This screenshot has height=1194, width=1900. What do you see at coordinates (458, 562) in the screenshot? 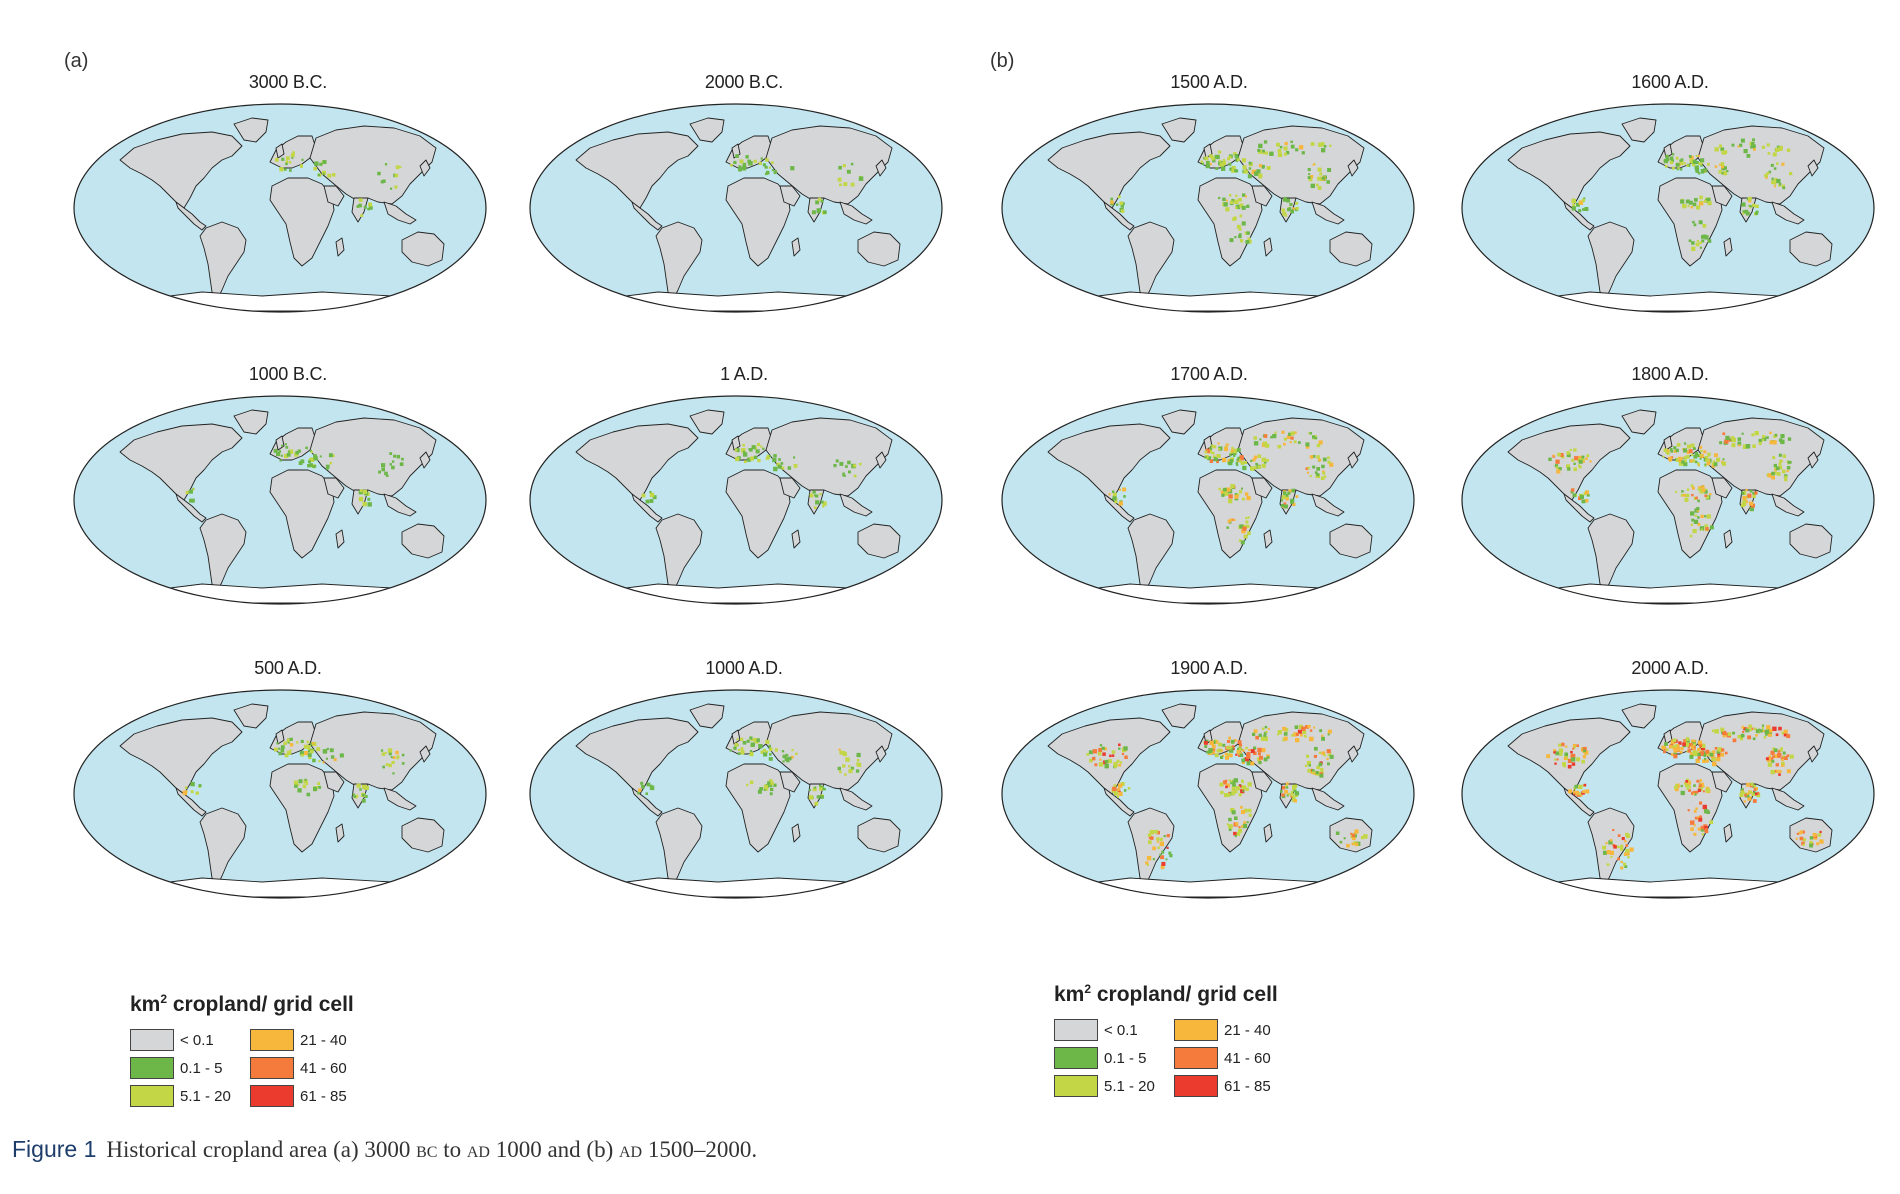
I see `continent-new-zealand` at bounding box center [458, 562].